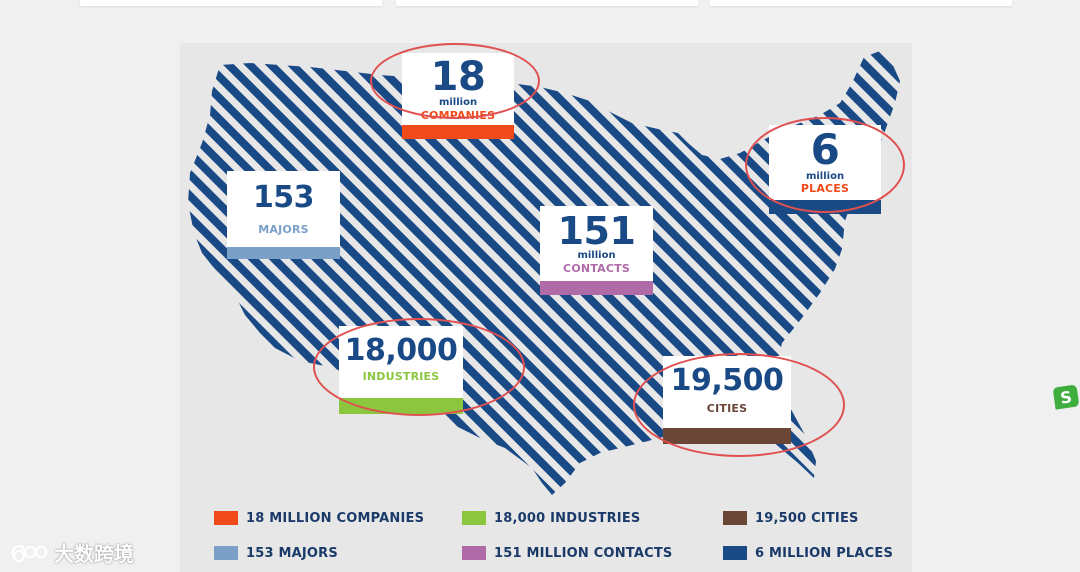 This screenshot has height=572, width=1080. Describe the element at coordinates (335, 518) in the screenshot. I see `legend-label-companies: 18 MILLION COMPANIES` at that location.